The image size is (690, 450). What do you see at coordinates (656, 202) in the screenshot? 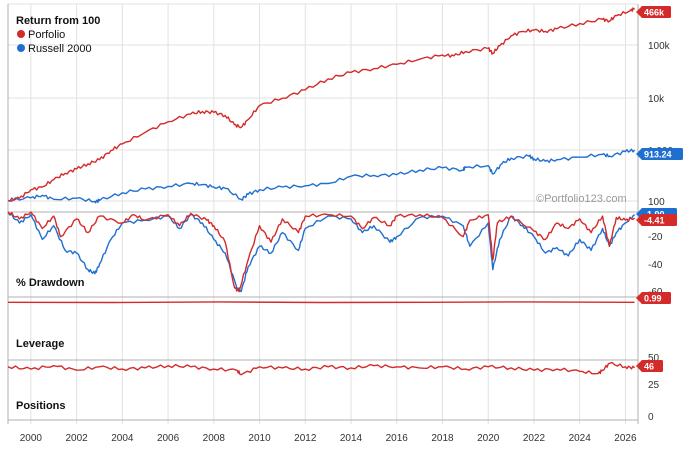
I see `y-tick-label: 100` at bounding box center [656, 202].